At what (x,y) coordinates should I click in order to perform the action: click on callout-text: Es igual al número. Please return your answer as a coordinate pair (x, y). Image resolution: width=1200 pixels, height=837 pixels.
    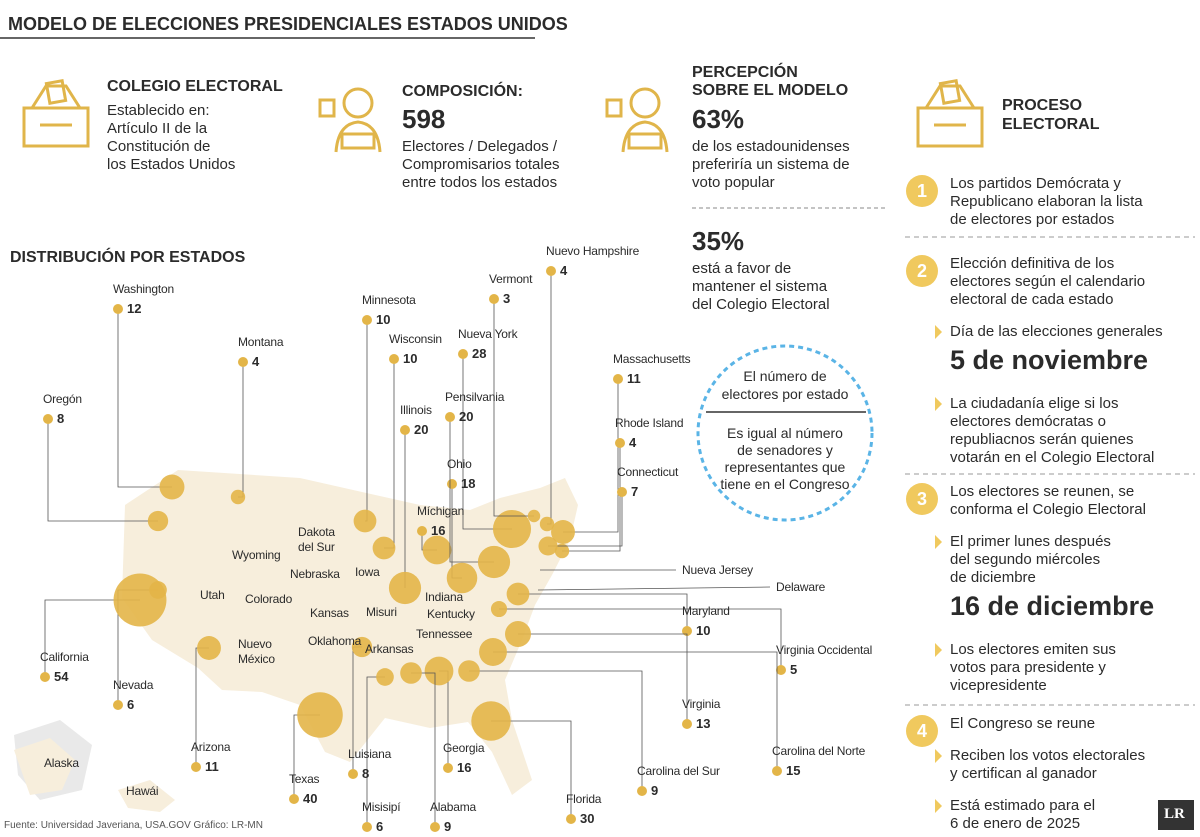
    Looking at the image, I should click on (785, 433).